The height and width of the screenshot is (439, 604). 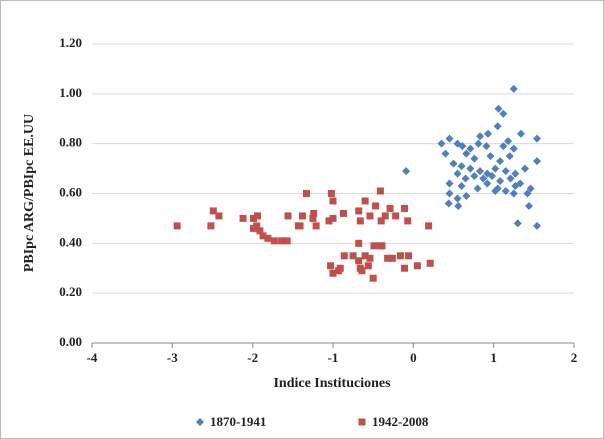 What do you see at coordinates (70, 291) in the screenshot?
I see `y-tick-label: 0.20` at bounding box center [70, 291].